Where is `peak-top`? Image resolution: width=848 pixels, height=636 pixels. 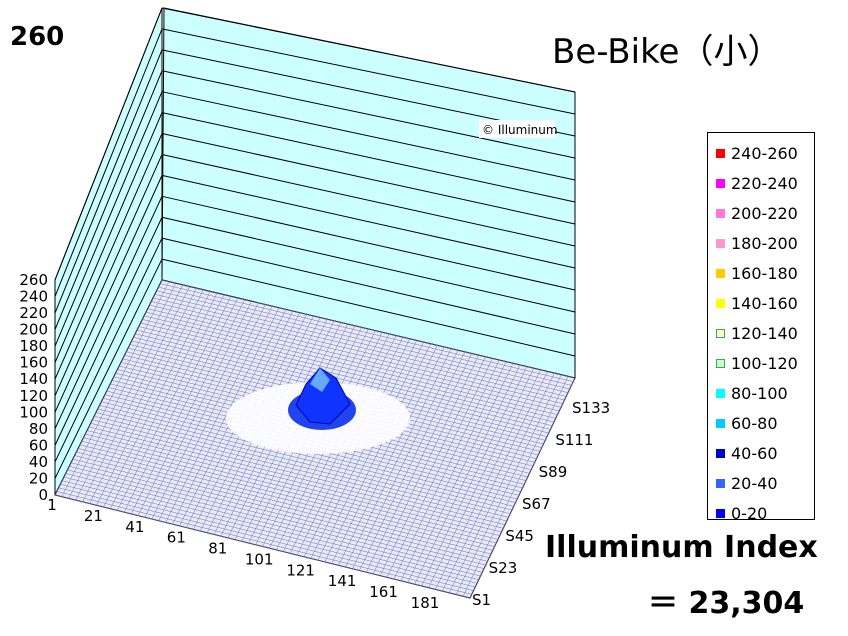
peak-top is located at coordinates (320, 380).